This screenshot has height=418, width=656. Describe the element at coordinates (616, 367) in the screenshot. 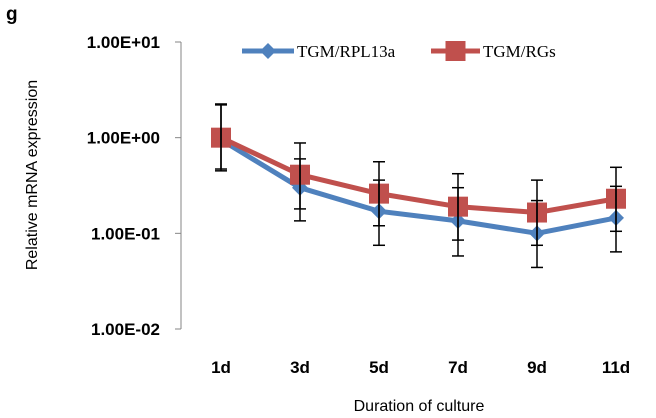

I see `x-tick-label: 11d` at that location.